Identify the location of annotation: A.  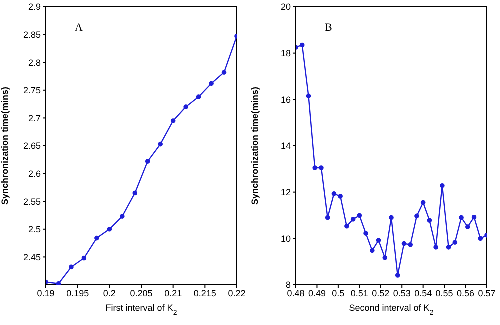
(79, 28).